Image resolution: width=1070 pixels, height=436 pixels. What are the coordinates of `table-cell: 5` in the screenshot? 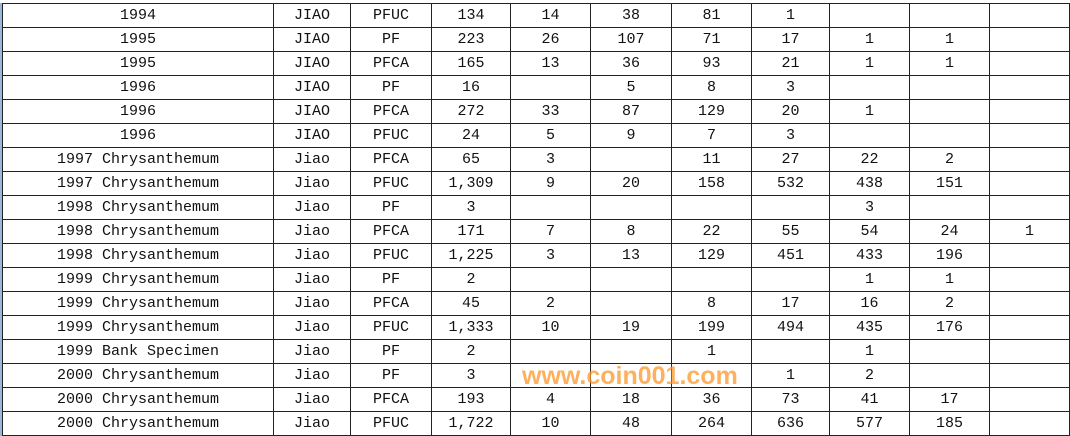 It's located at (631, 87).